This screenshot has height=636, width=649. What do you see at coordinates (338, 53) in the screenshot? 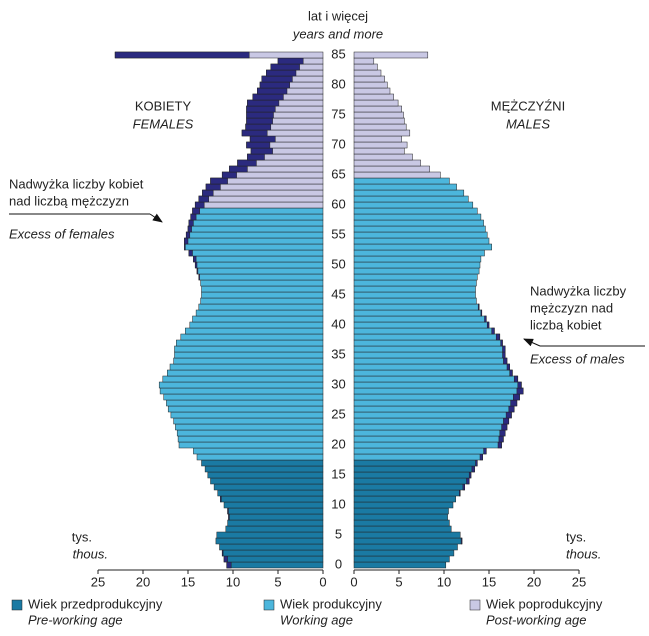
I see `y-tick-label: 85` at bounding box center [338, 53].